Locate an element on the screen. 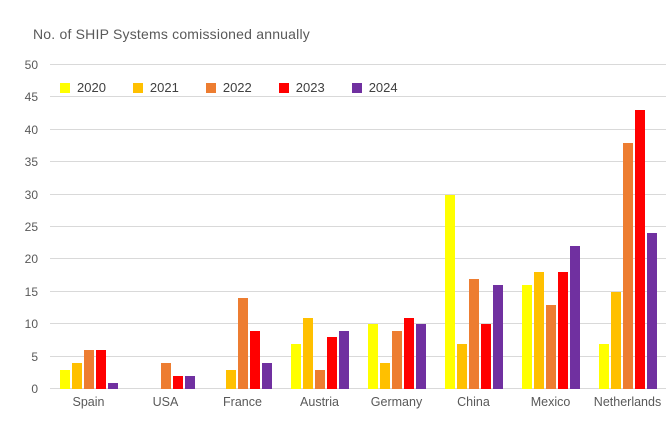 This screenshot has width=672, height=436. chart-title: No. of SHIP Systems comissioned annually is located at coordinates (171, 34).